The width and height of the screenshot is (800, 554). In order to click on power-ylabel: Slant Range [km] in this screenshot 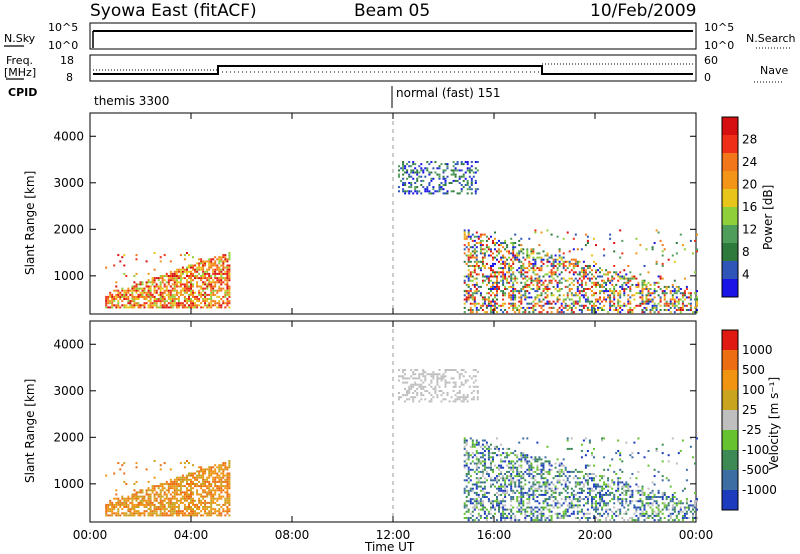, I will do `click(30, 223)`.